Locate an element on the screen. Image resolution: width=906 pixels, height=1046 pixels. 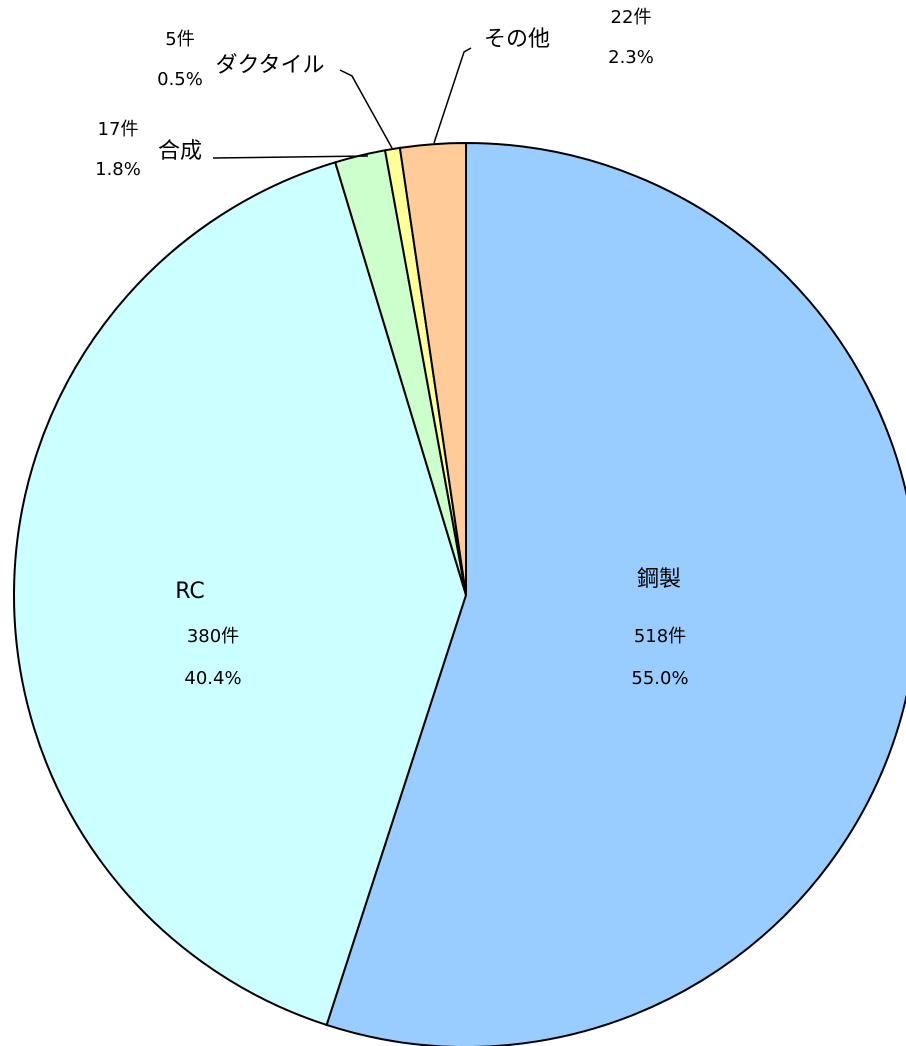
category-label: RC is located at coordinates (190, 591).